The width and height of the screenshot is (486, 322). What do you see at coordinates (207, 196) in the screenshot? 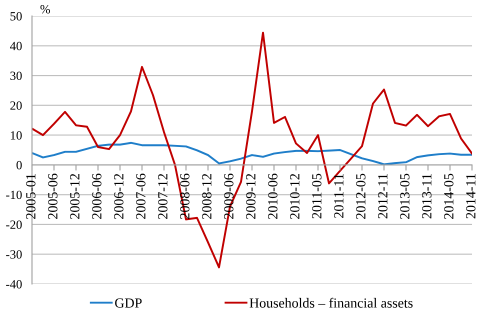
I see `x-tick-label: 2008-12` at bounding box center [207, 196].